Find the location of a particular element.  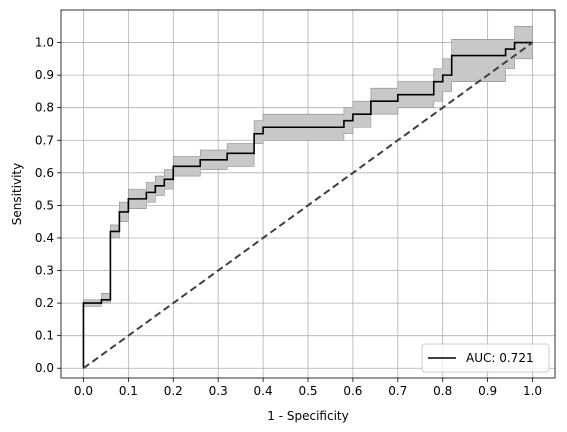

x-tick-label-3: 0.3 is located at coordinates (218, 391).